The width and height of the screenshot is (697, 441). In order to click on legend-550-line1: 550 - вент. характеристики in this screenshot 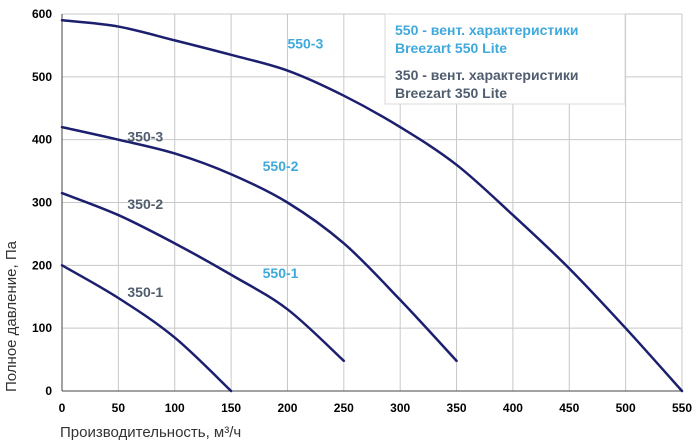, I will do `click(486, 30)`.